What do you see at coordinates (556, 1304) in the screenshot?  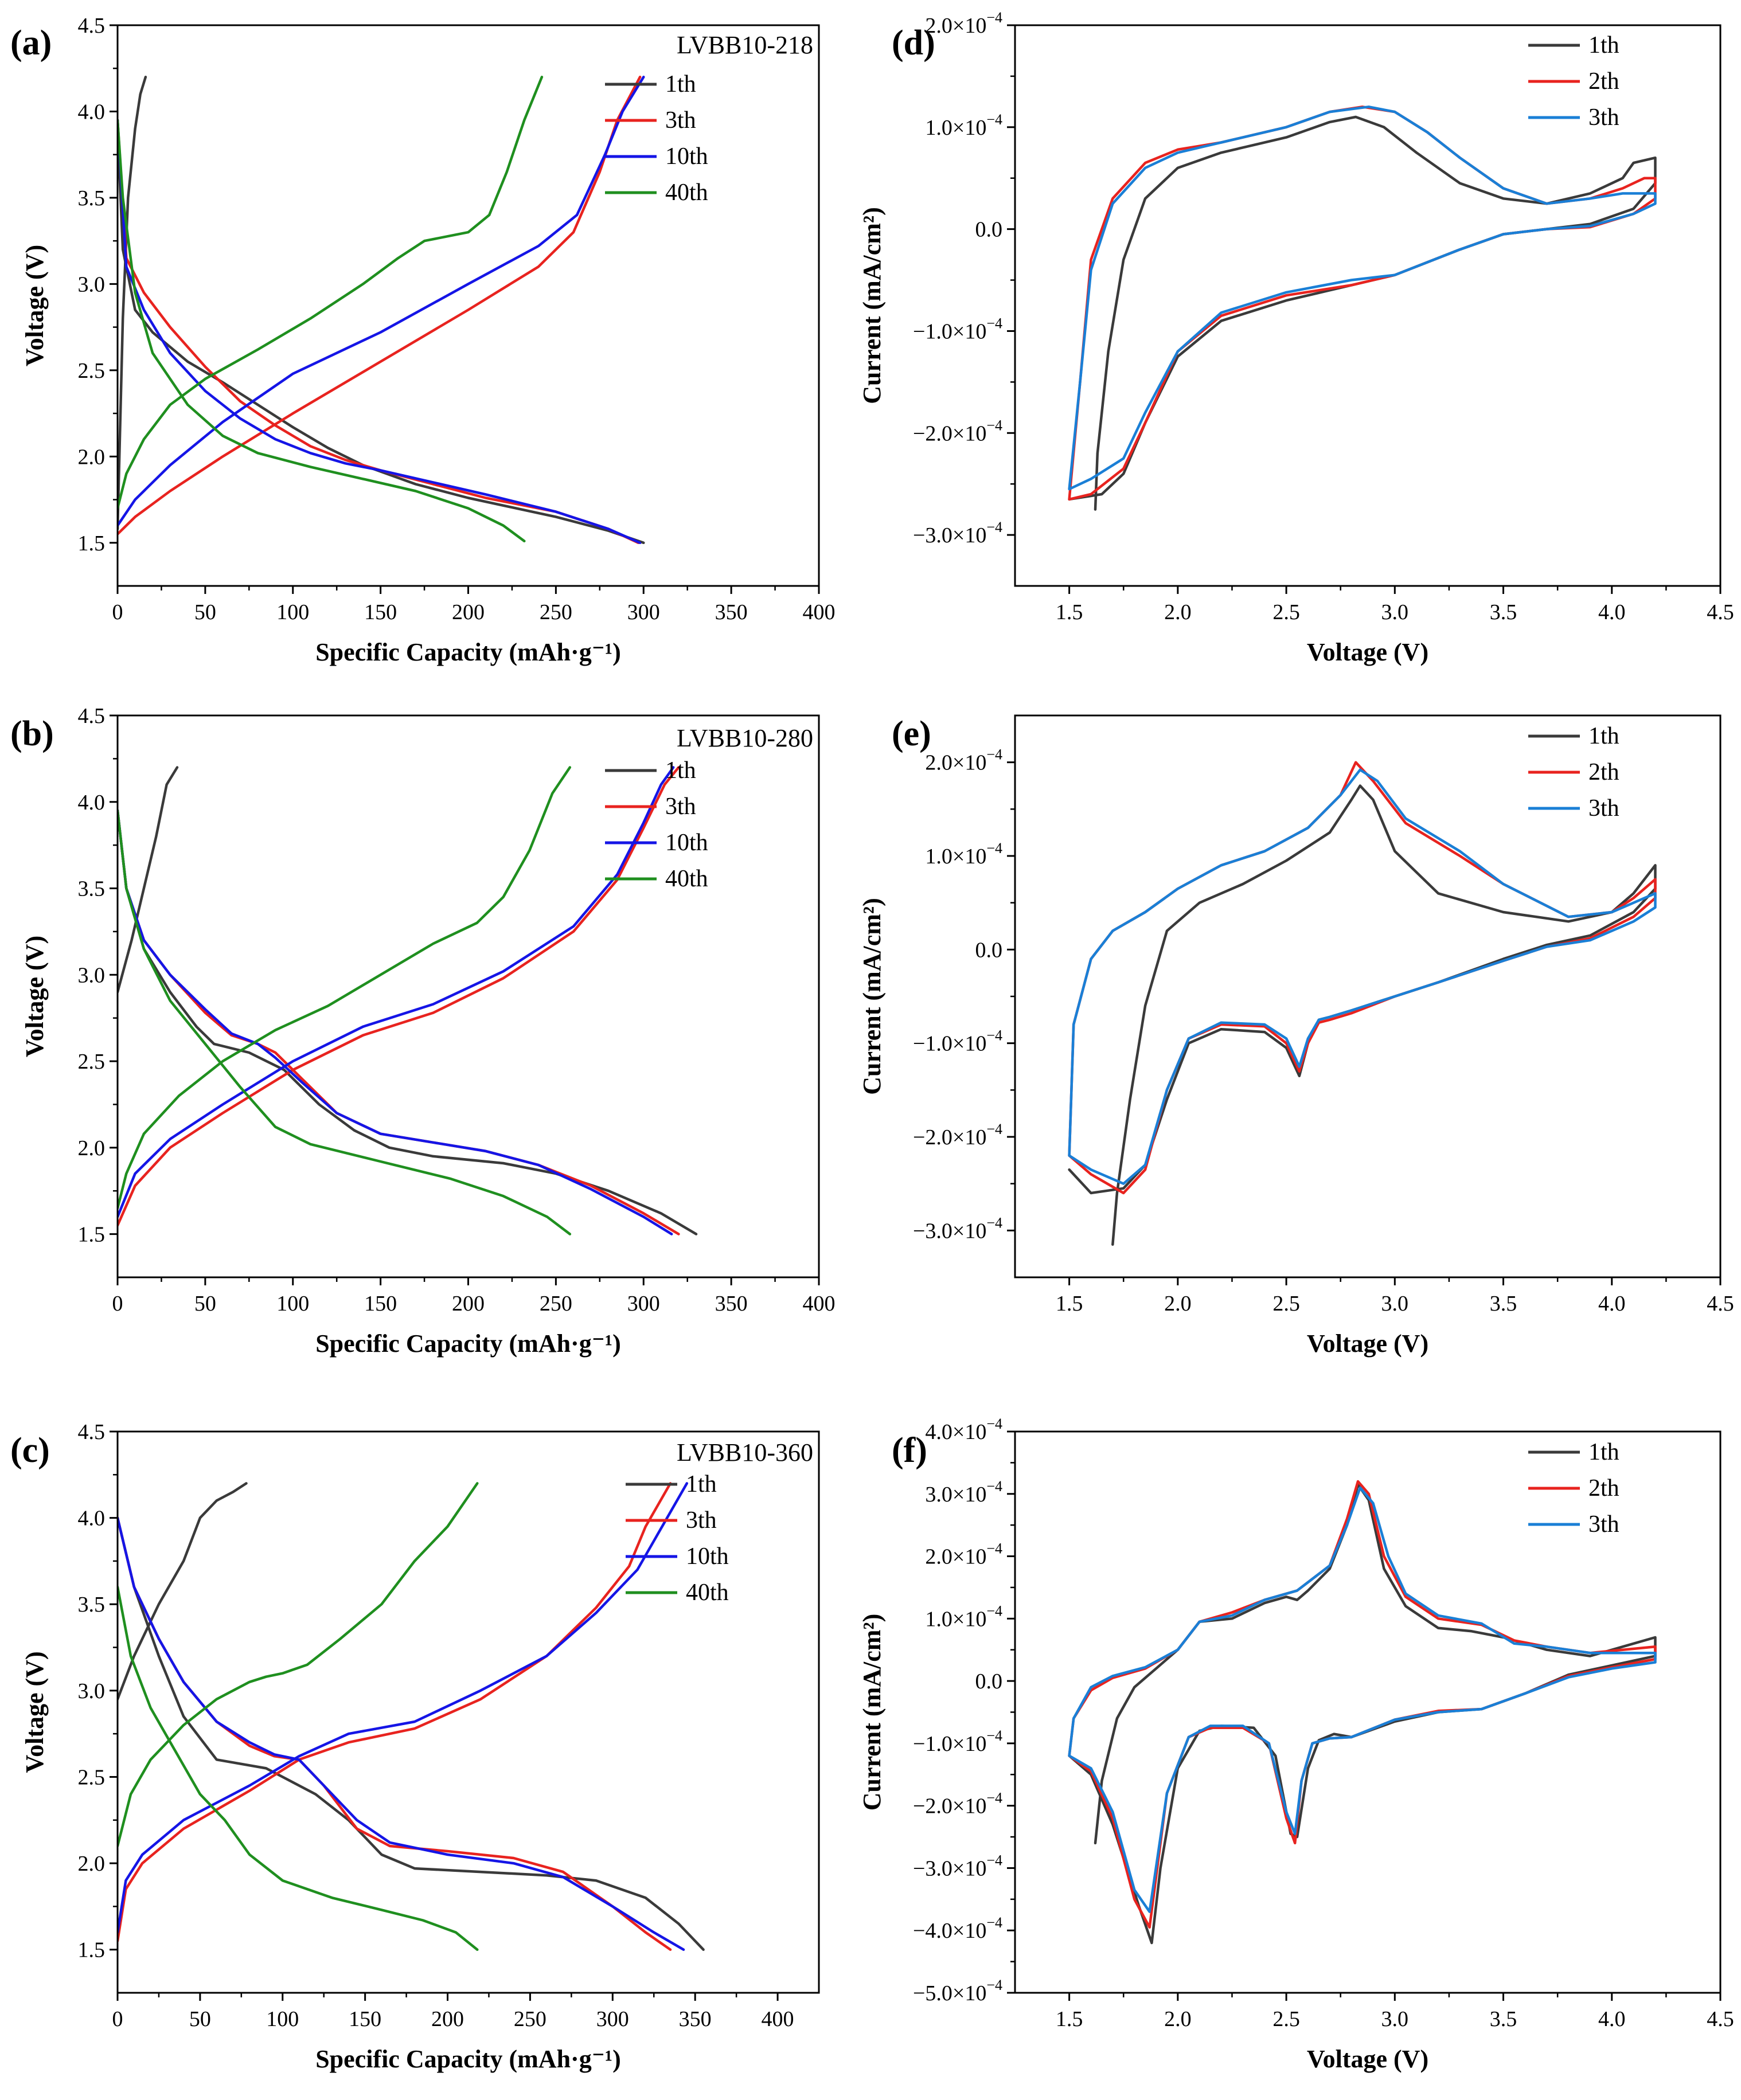 I see `x-tick-label: 250` at bounding box center [556, 1304].